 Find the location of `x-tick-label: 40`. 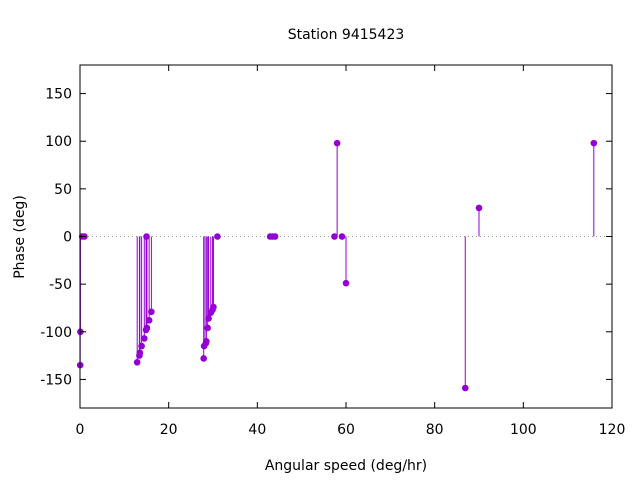

x-tick-label: 40 is located at coordinates (257, 430).